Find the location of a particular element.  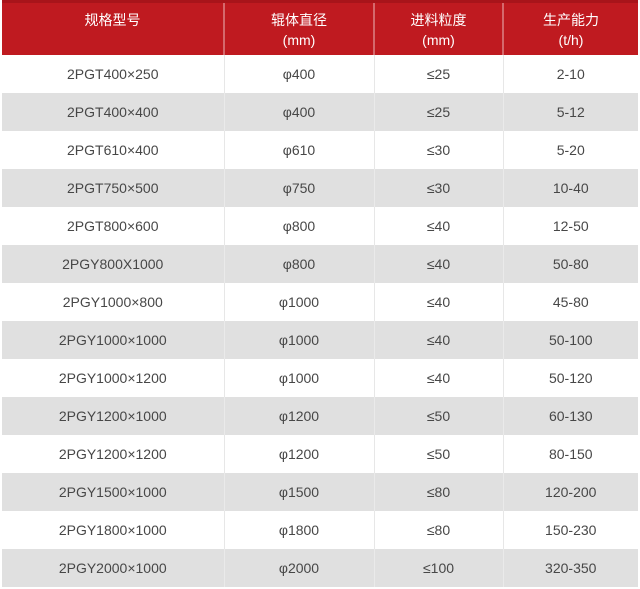

table-cell-model: 2PGY1800×1000 is located at coordinates (113, 530).